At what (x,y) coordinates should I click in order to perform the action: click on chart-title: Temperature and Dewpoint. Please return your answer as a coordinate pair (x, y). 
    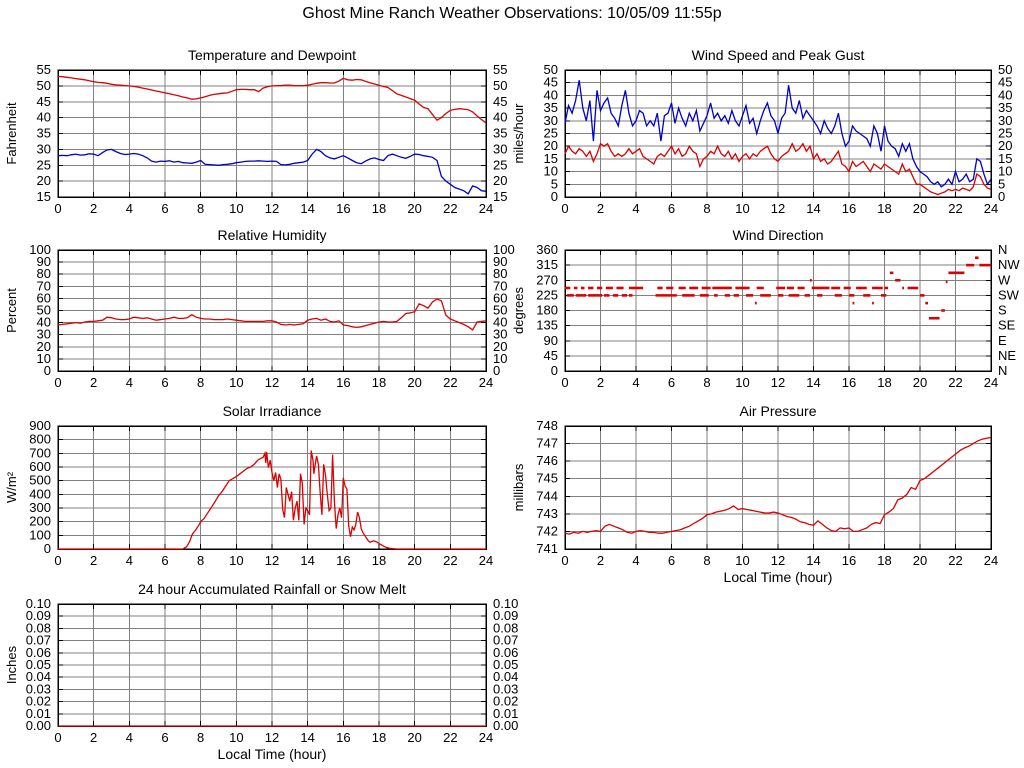
    Looking at the image, I should click on (272, 55).